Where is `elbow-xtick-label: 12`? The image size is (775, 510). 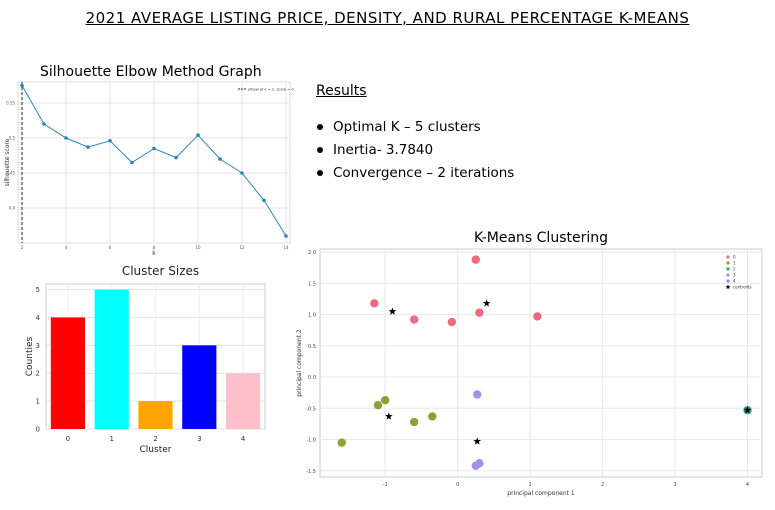
elbow-xtick-label: 12 is located at coordinates (242, 247).